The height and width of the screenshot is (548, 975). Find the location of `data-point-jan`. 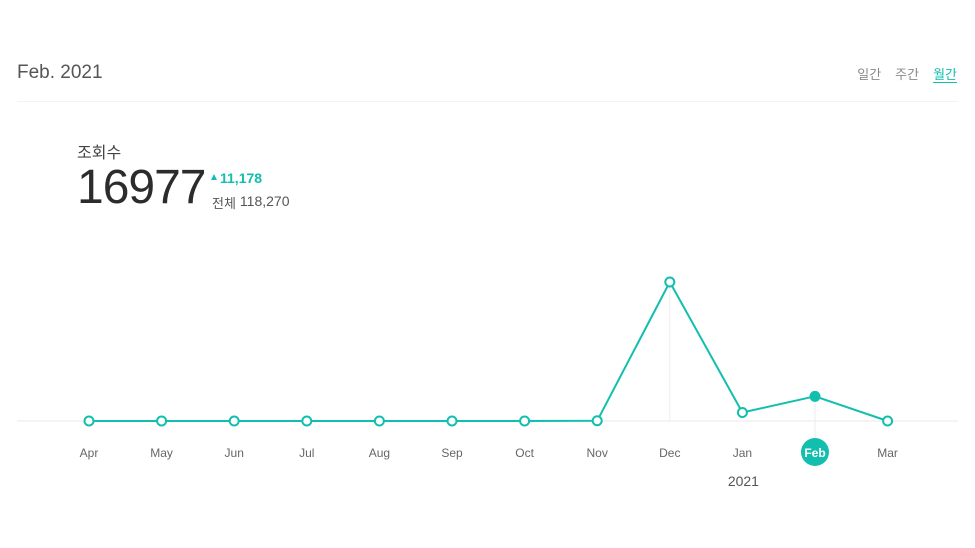

data-point-jan is located at coordinates (742, 413).